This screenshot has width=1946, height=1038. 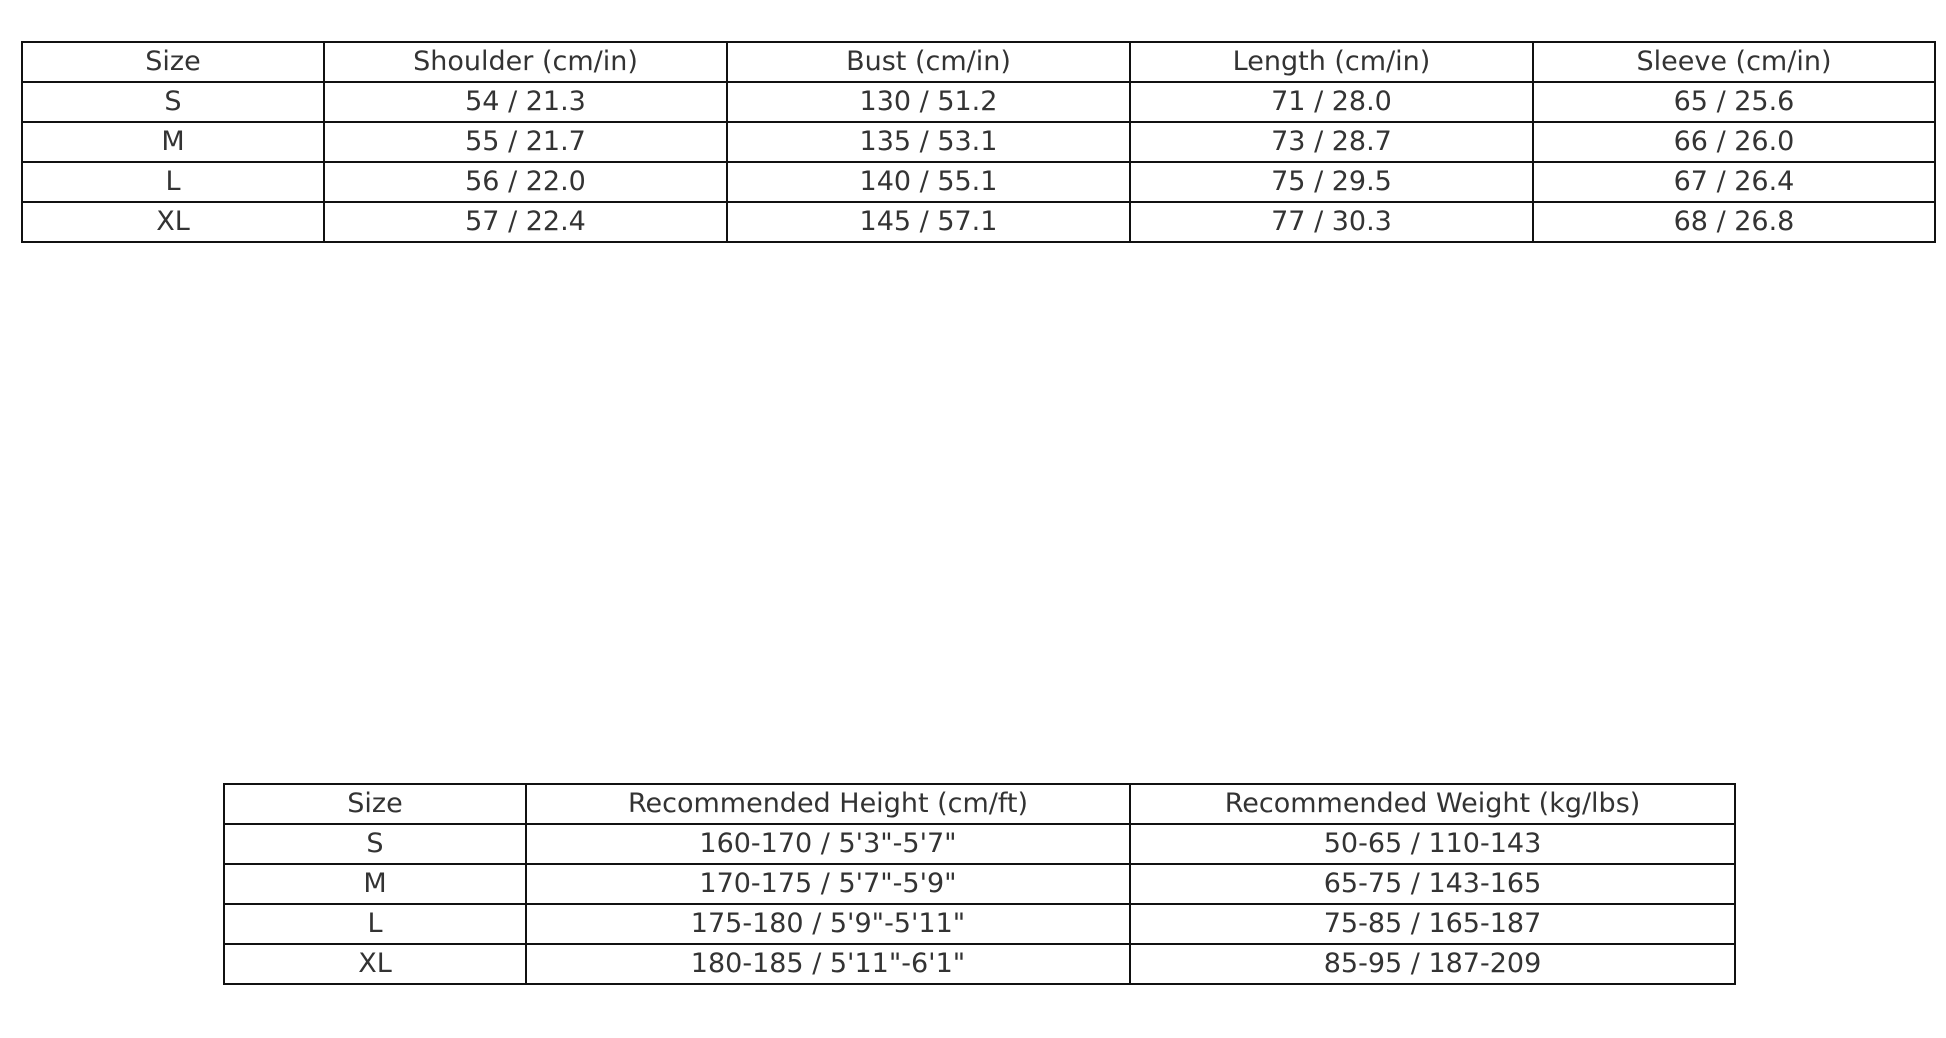 What do you see at coordinates (928, 182) in the screenshot?
I see `table-cell: 140 / 55.1` at bounding box center [928, 182].